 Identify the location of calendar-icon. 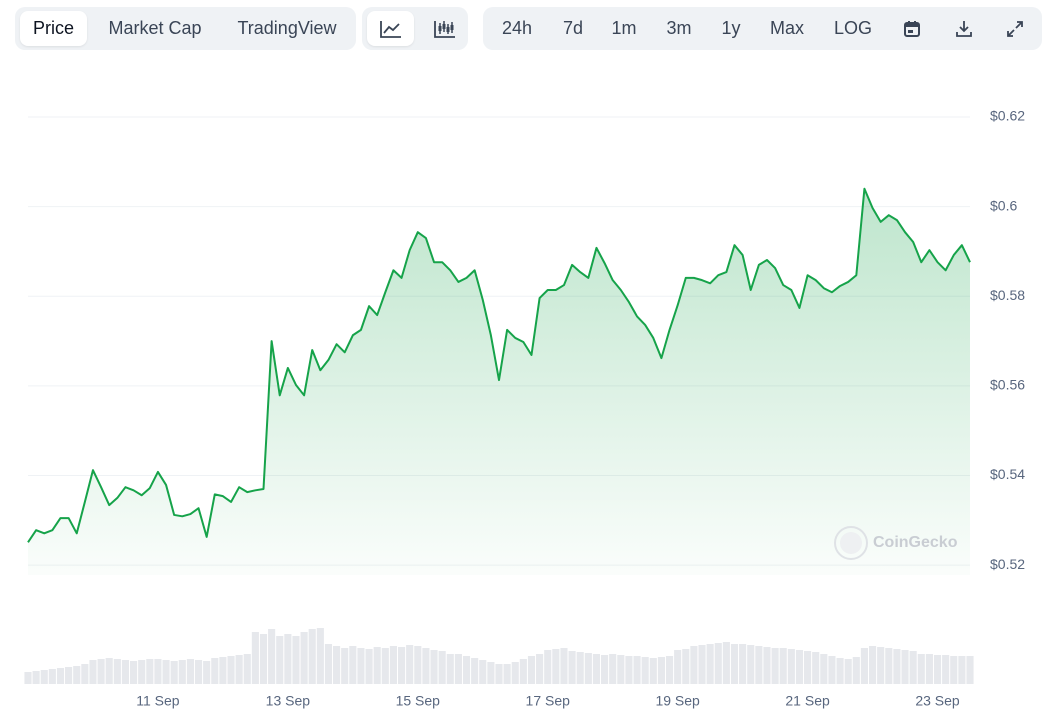
(912, 29).